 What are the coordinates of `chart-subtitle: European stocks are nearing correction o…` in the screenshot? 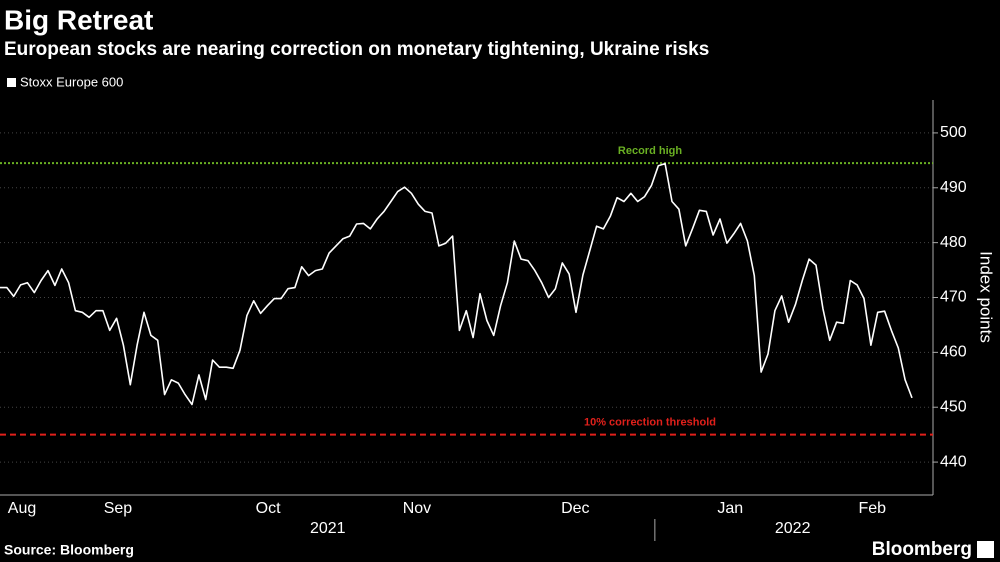 It's located at (356, 49).